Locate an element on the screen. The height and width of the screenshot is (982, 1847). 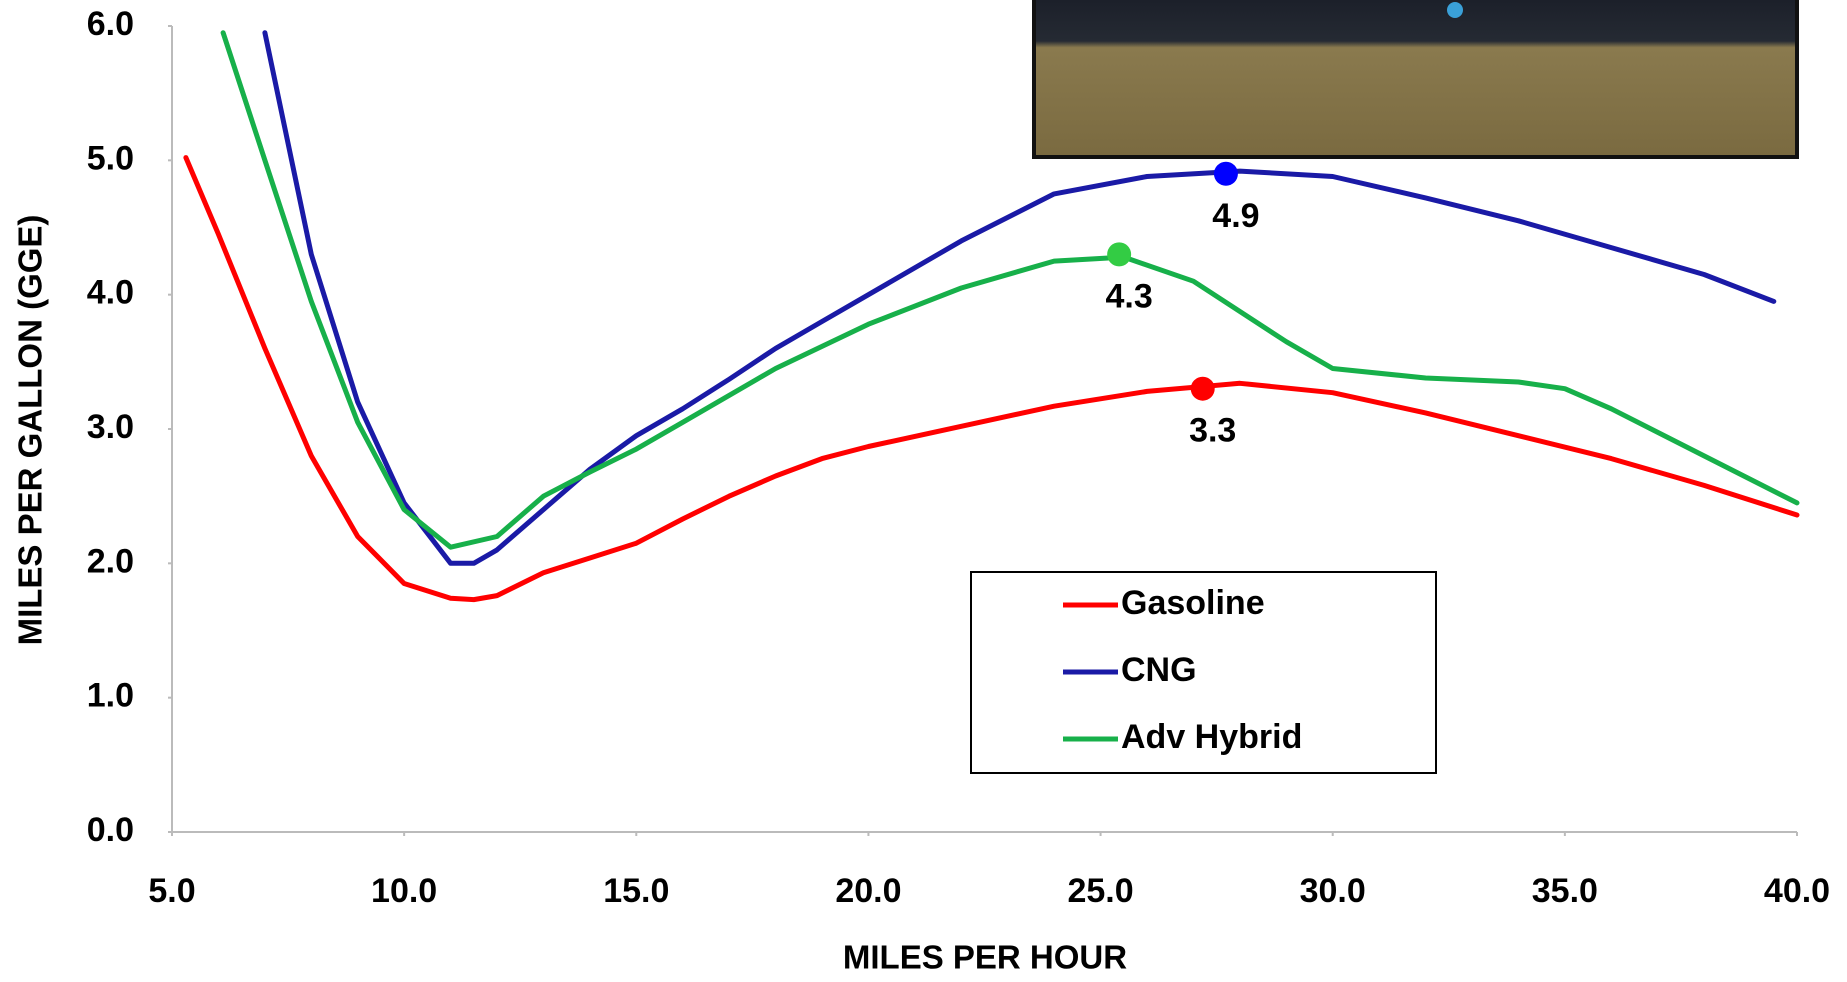
photo-logo is located at coordinates (1455, 10).